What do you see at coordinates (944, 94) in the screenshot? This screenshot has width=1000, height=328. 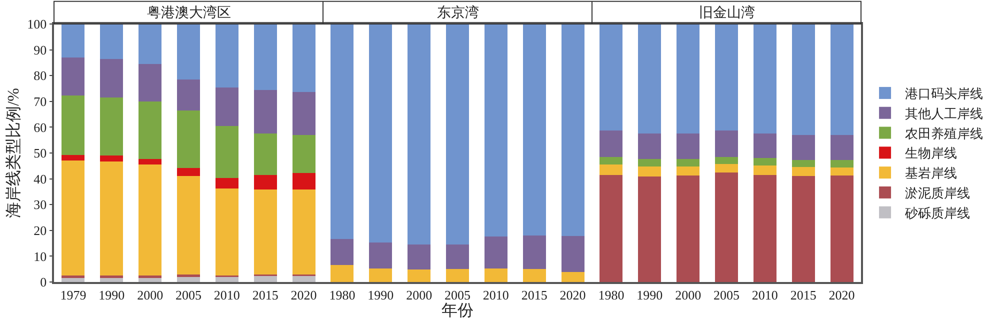 I see `legend-label: 港口码头岸线` at bounding box center [944, 94].